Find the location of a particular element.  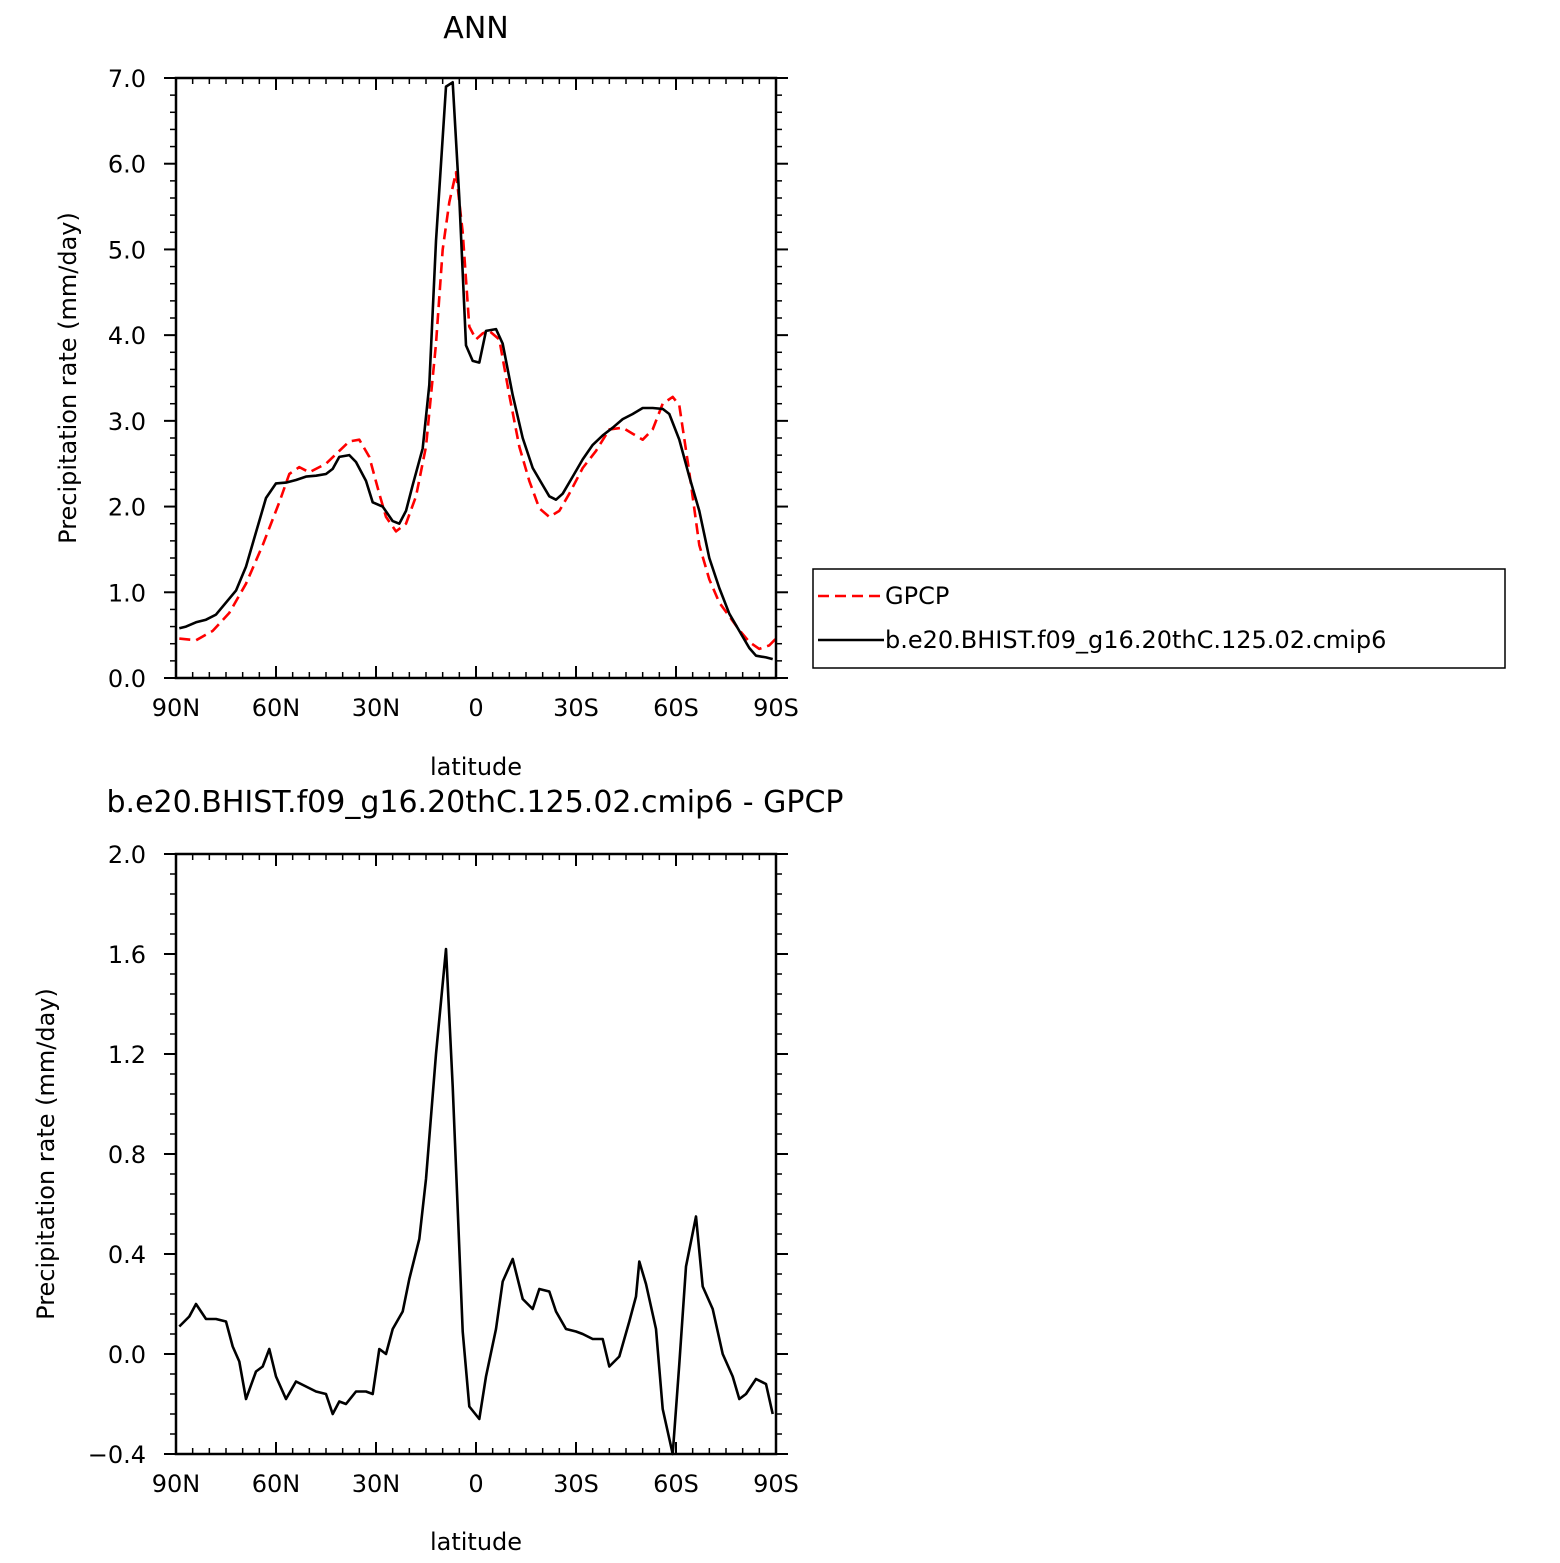

top-chart-y-axis-label: Precipitation rate (mm/day) is located at coordinates (68, 378).